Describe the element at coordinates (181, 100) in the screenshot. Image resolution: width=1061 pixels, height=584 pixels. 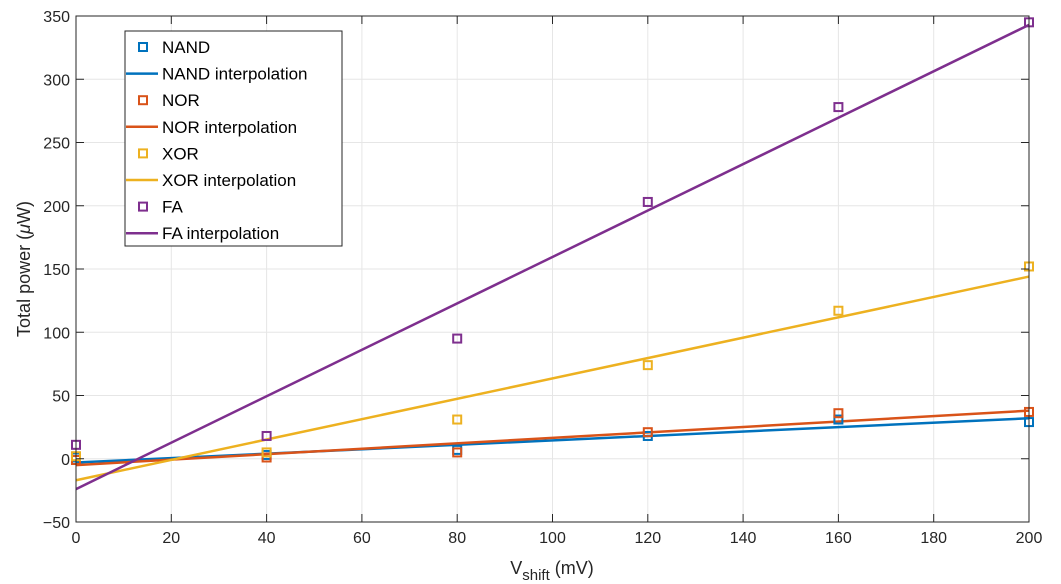
I see `legend-label: NOR` at that location.